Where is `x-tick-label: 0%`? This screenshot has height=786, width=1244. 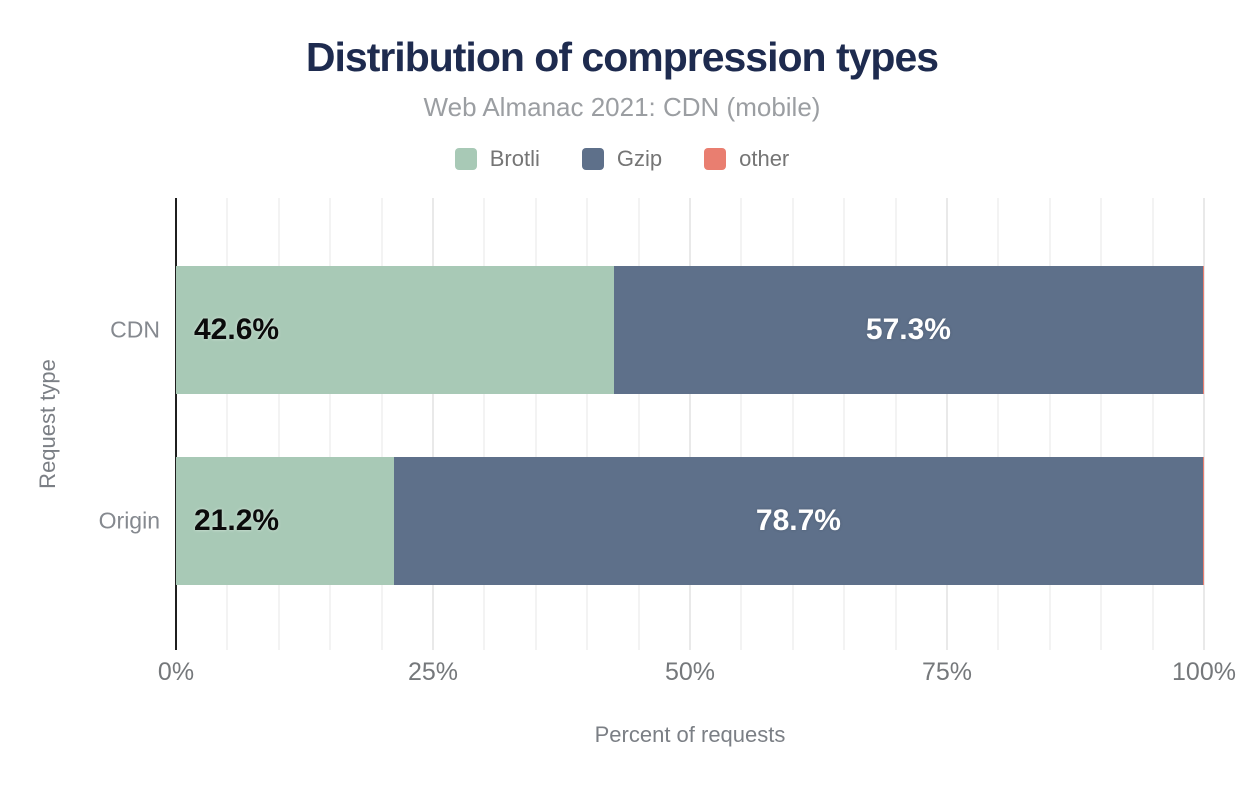 x-tick-label: 0% is located at coordinates (176, 672).